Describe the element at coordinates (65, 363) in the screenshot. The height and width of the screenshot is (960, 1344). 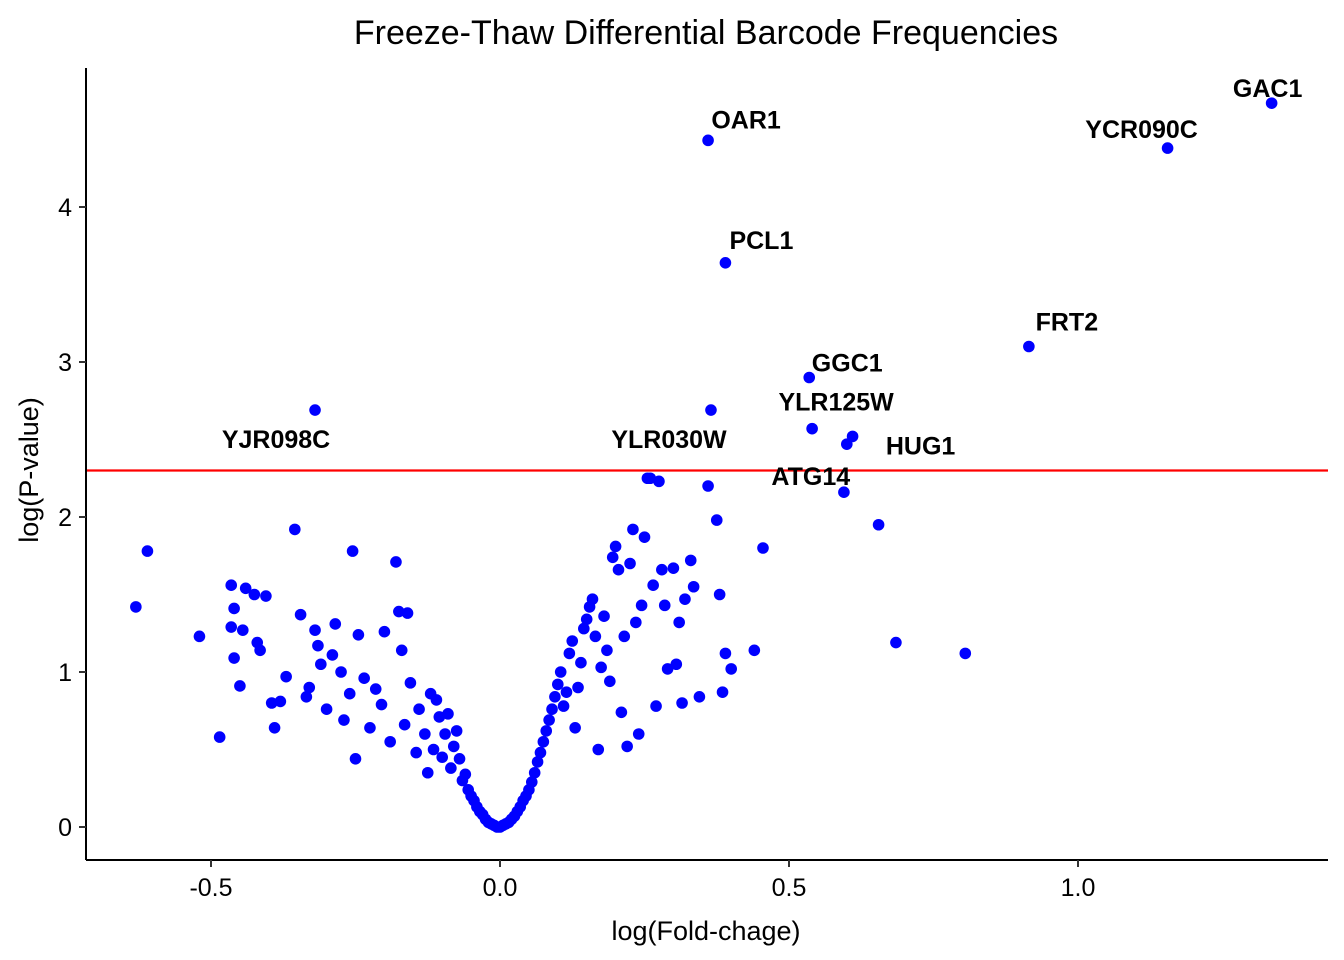
I see `y-tick-label: 3` at that location.